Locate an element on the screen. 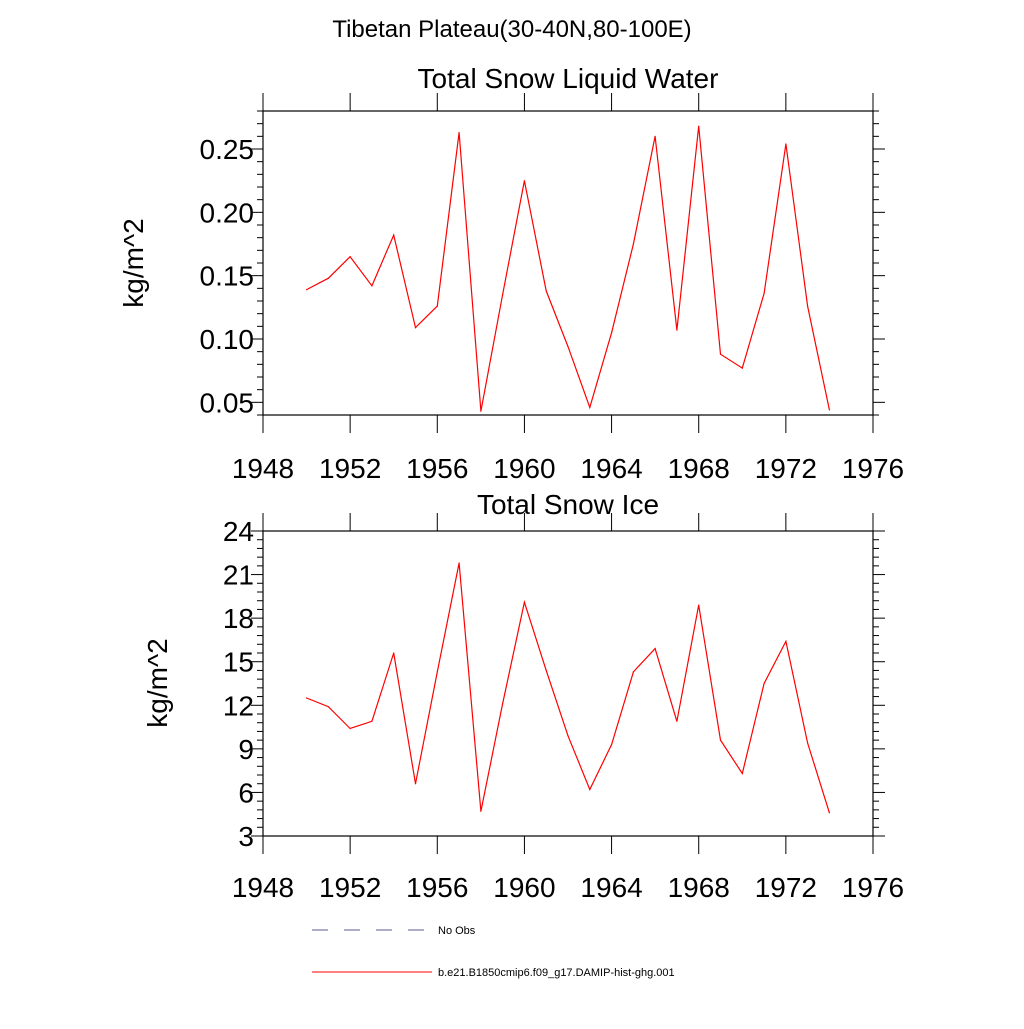  y-tick-label: 12 is located at coordinates (238, 705).